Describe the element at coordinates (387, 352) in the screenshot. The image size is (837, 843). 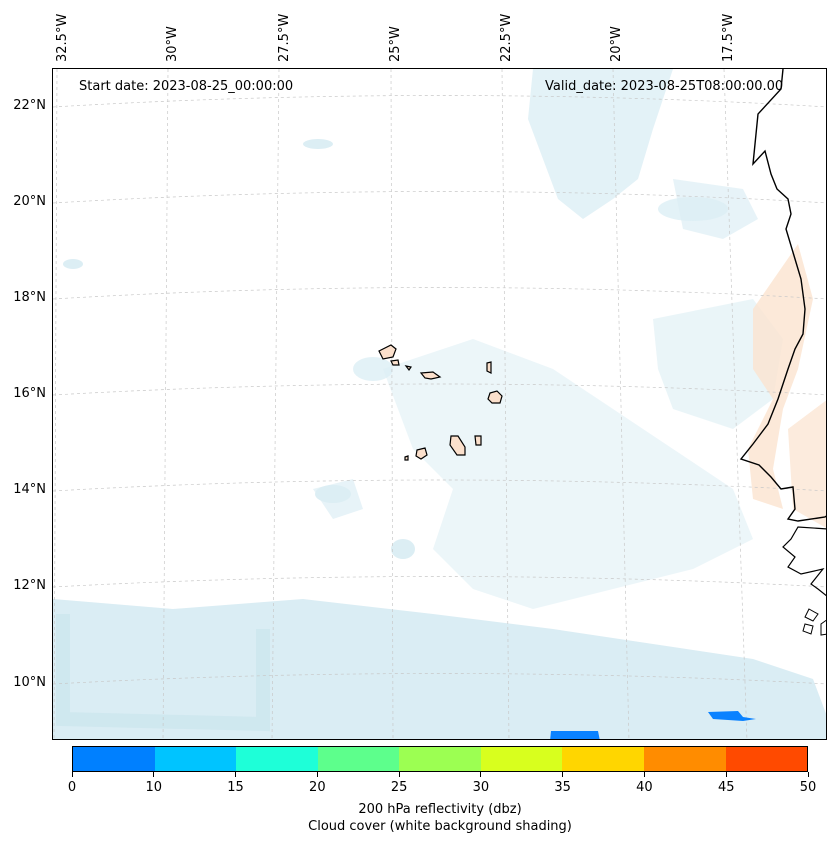
I see `island-santo-antao` at that location.